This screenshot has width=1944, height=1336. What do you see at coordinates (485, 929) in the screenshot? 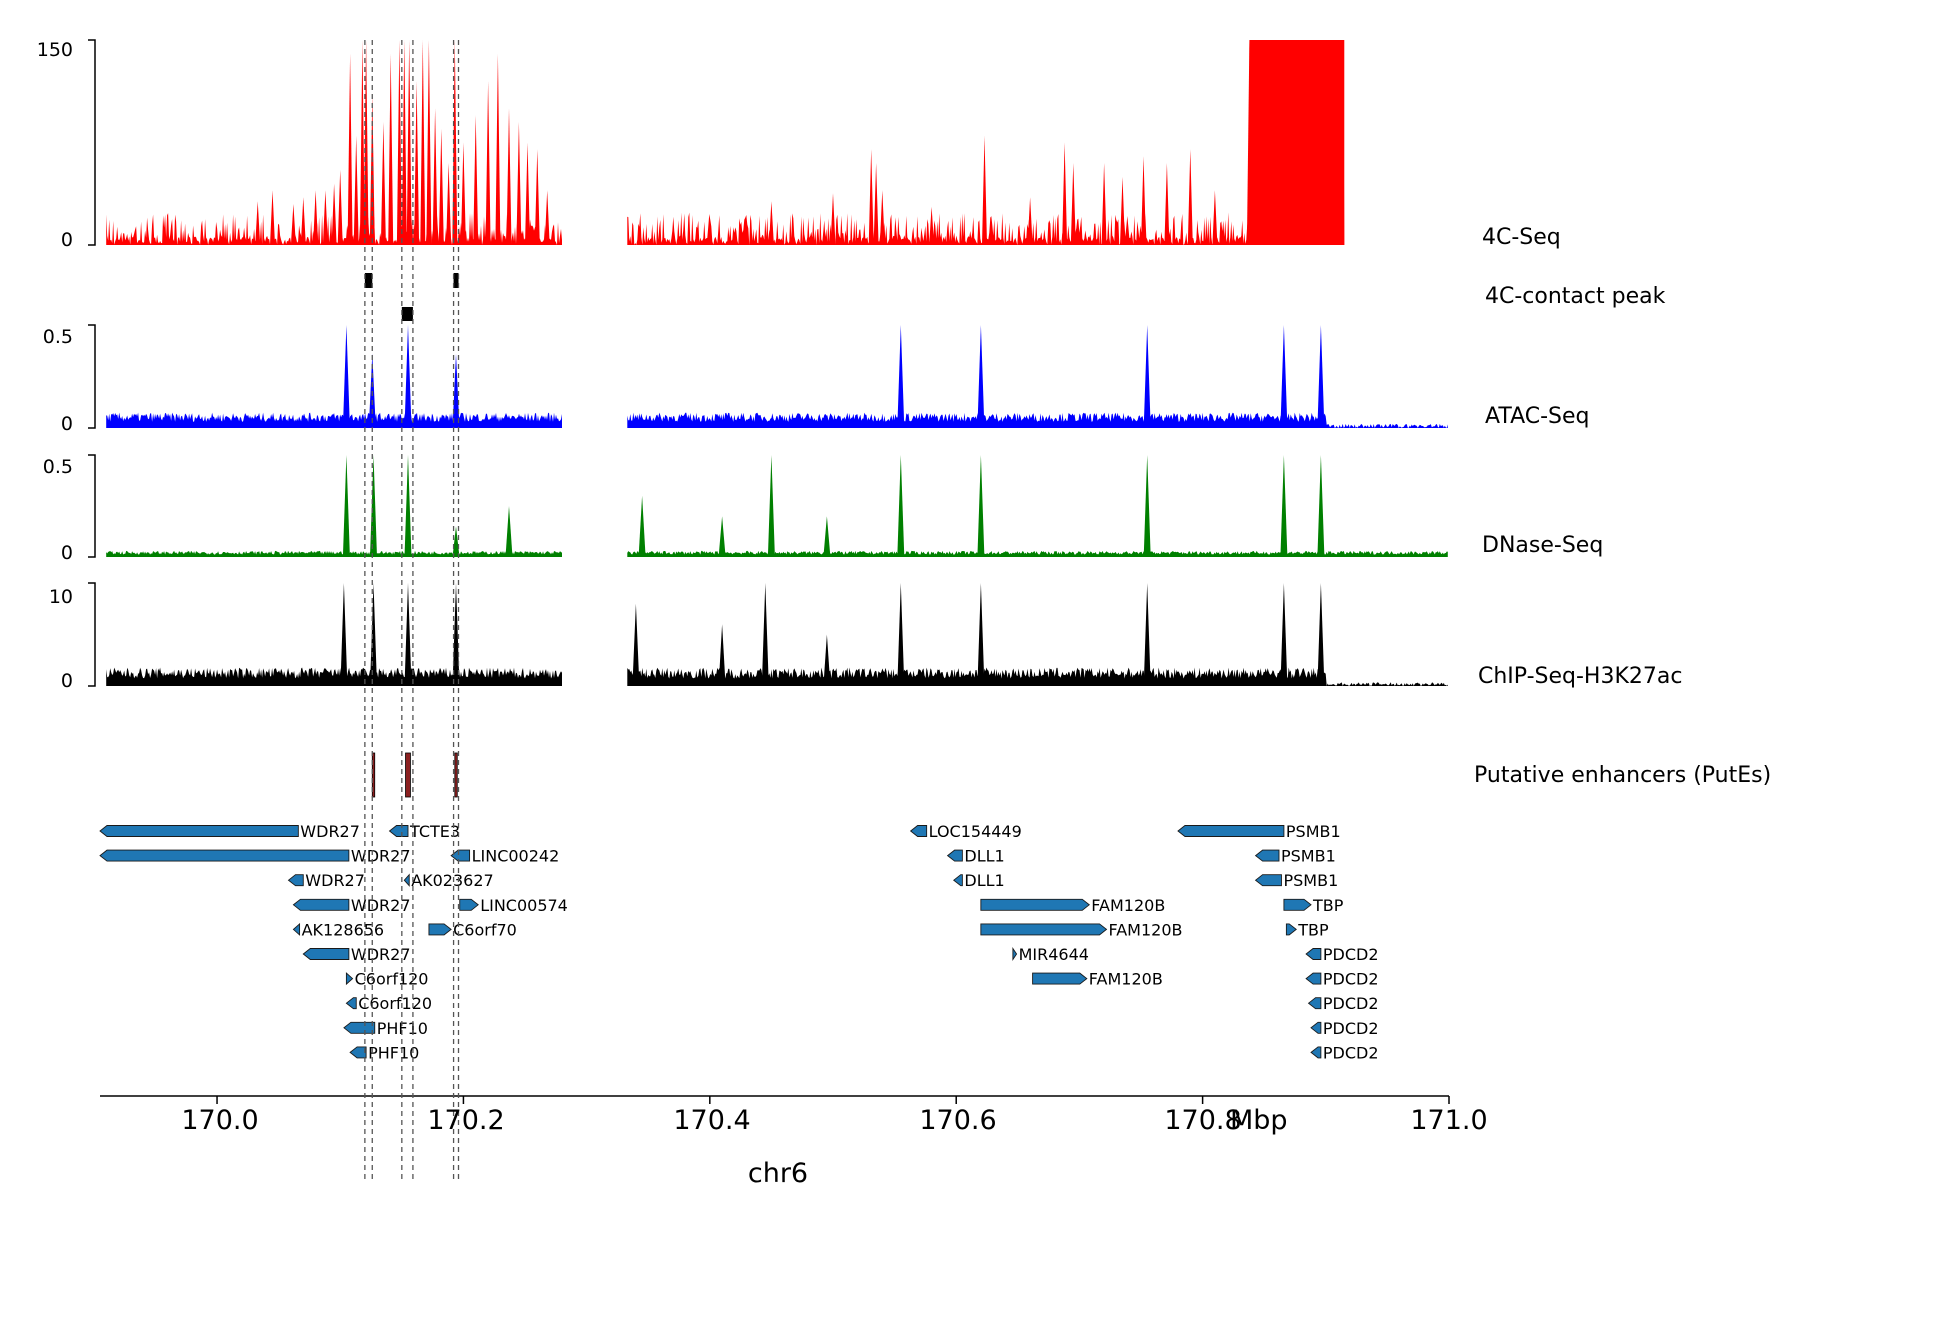
I see `gene-label: C6orf70` at bounding box center [485, 929].